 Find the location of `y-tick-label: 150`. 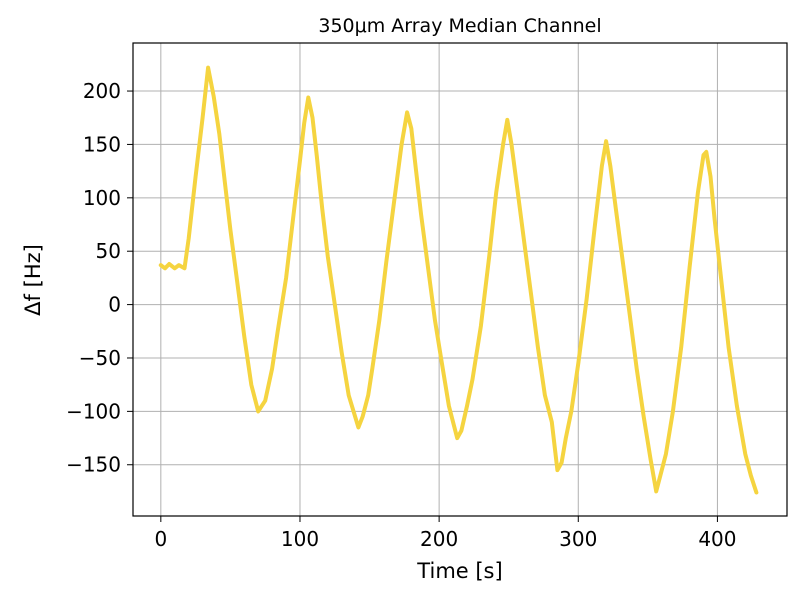

y-tick-label: 150 is located at coordinates (102, 144).